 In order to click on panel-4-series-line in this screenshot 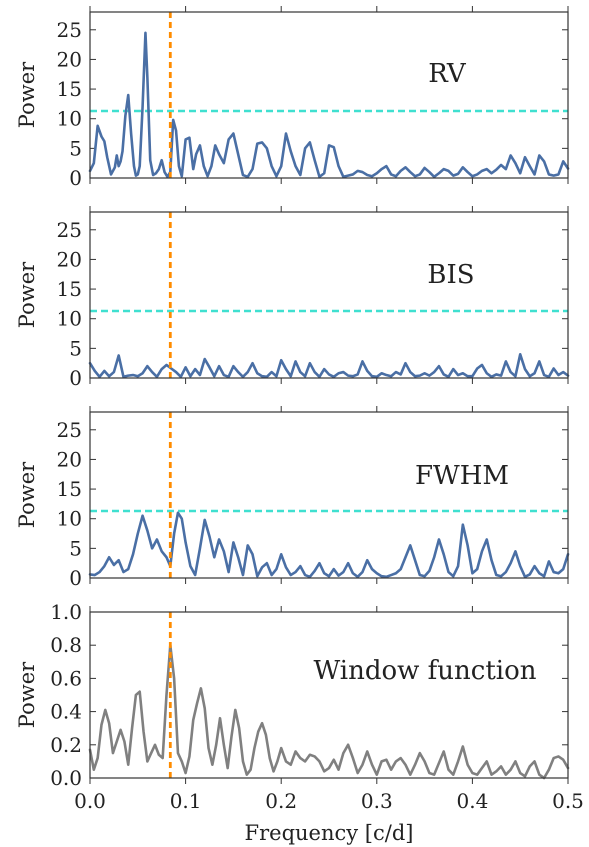, I will do `click(329, 711)`.